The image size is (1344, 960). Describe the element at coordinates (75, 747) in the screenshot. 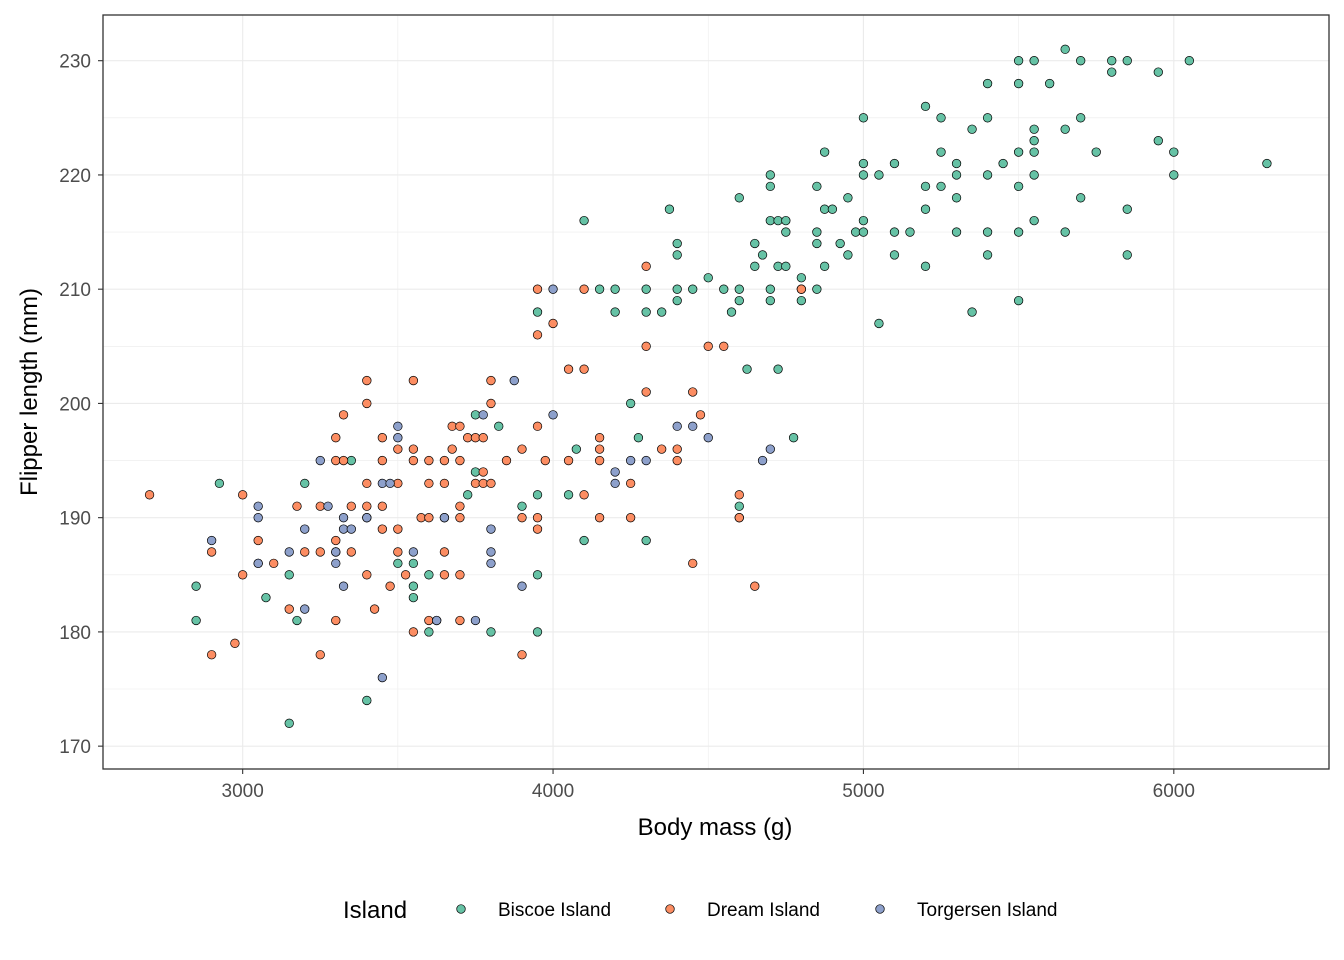

I see `y-tick-label: 170` at that location.